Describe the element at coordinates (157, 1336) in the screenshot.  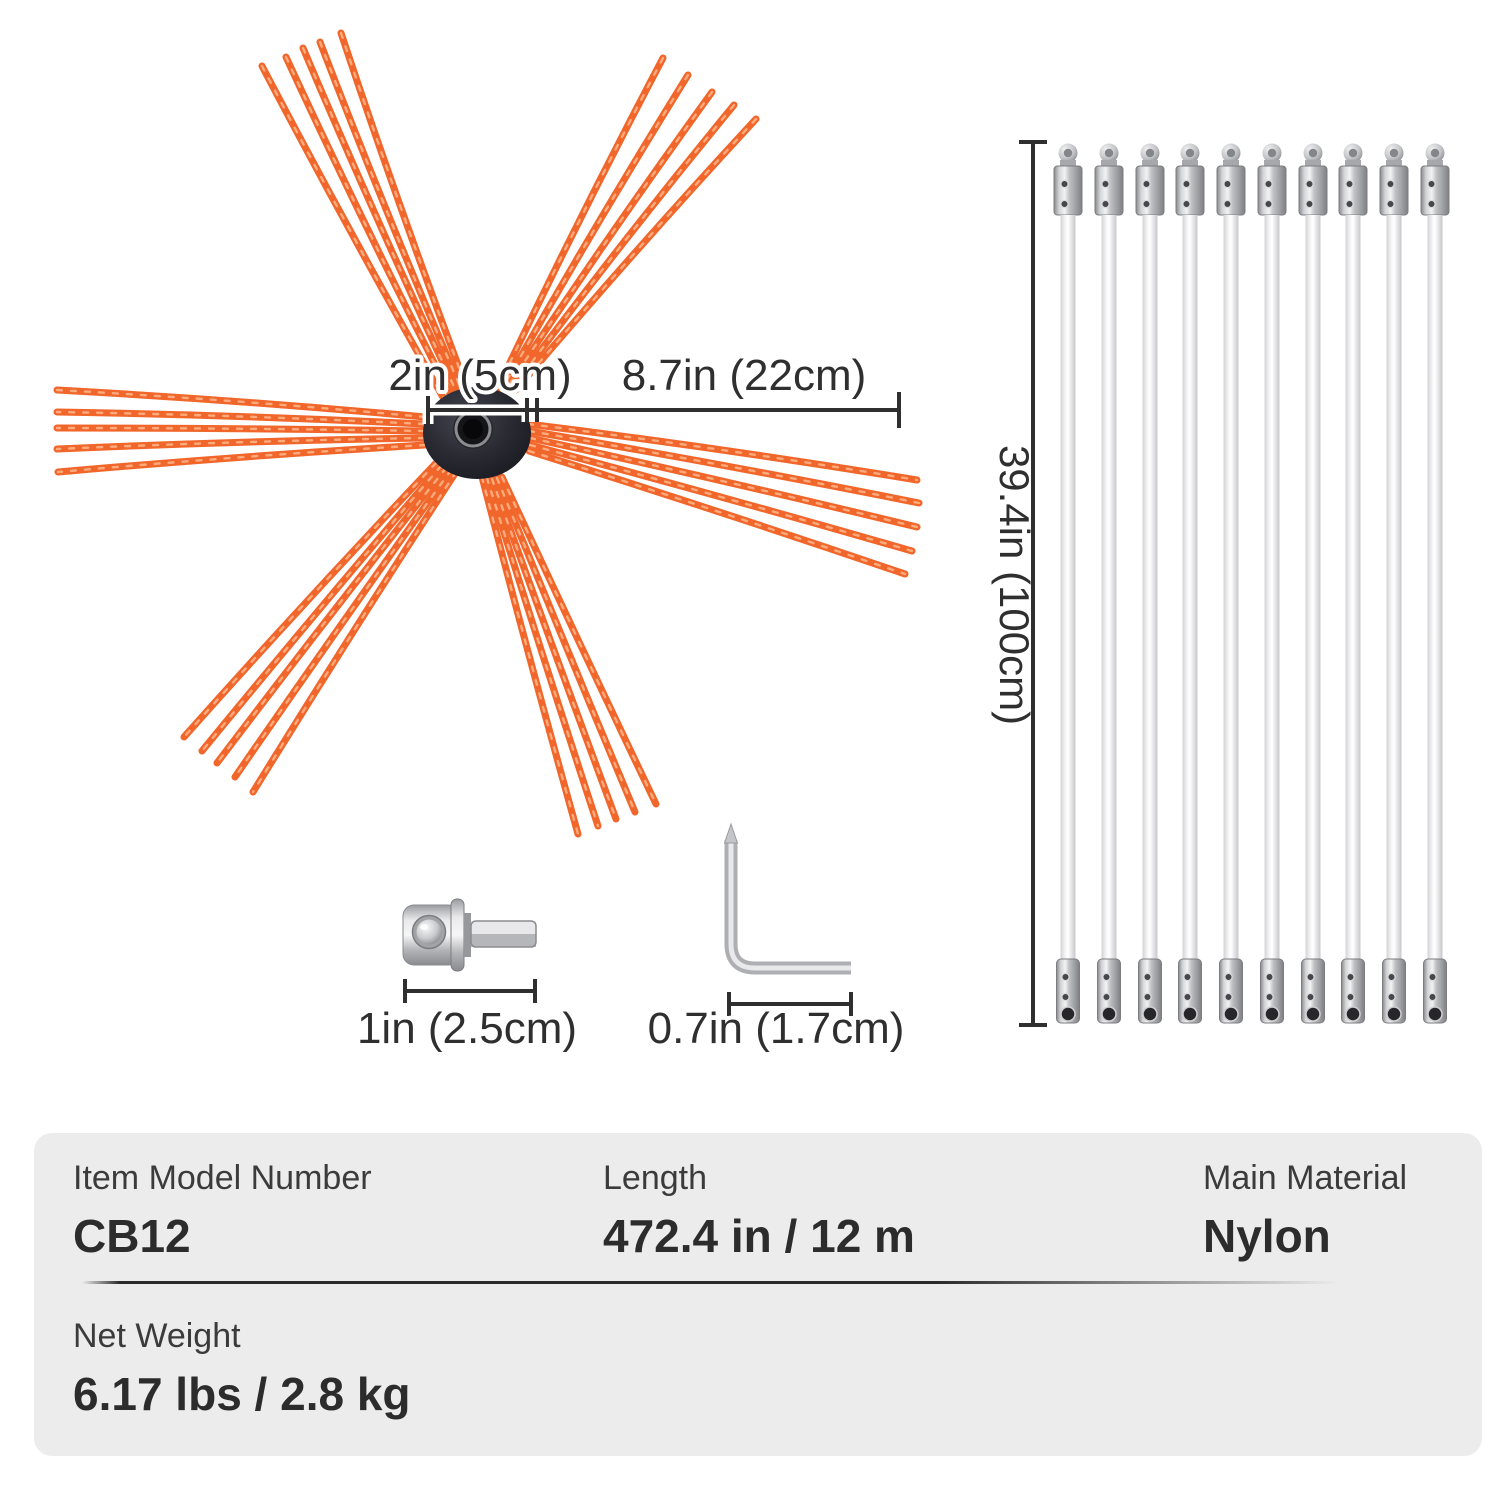
I see `spec-weight-label: Net Weight` at that location.